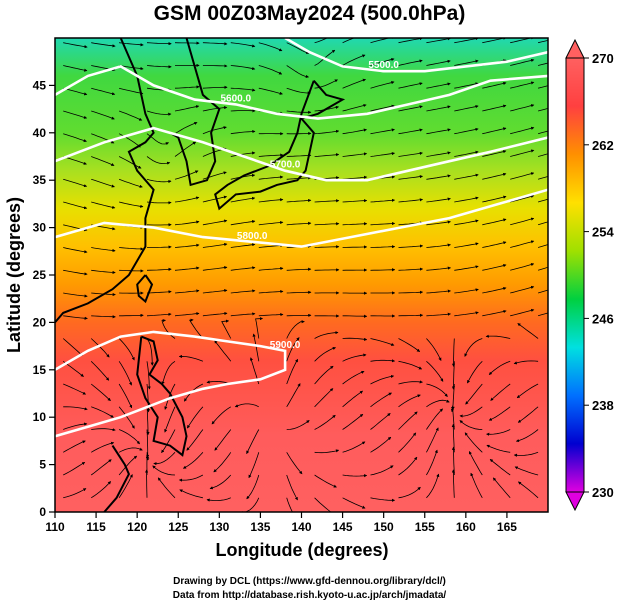 This screenshot has width=619, height=605. I want to click on colorbar: 230 238 246 254 262 270, so click(589, 275).